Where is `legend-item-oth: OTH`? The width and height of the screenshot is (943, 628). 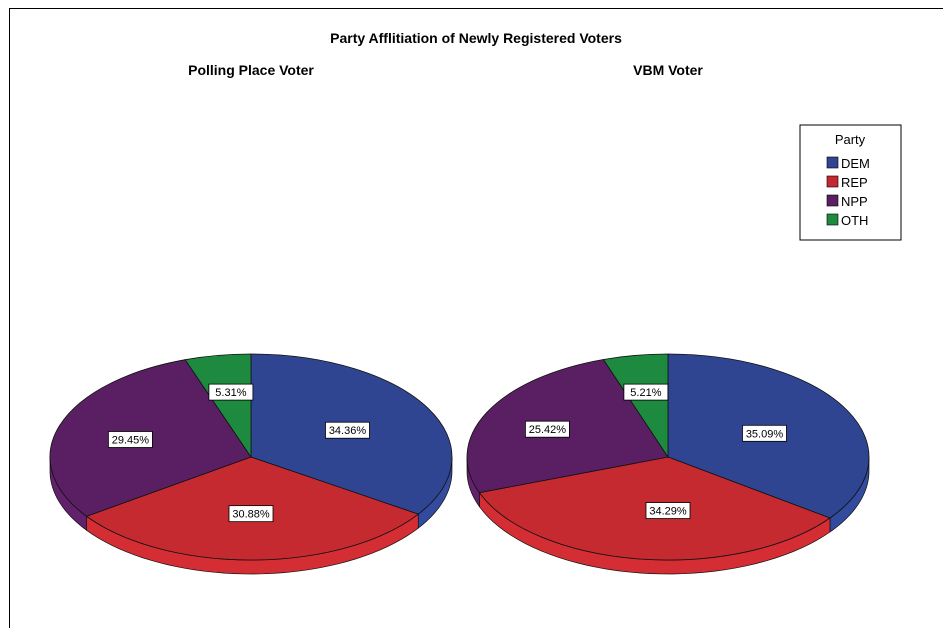
legend-item-oth: OTH is located at coordinates (847, 220).